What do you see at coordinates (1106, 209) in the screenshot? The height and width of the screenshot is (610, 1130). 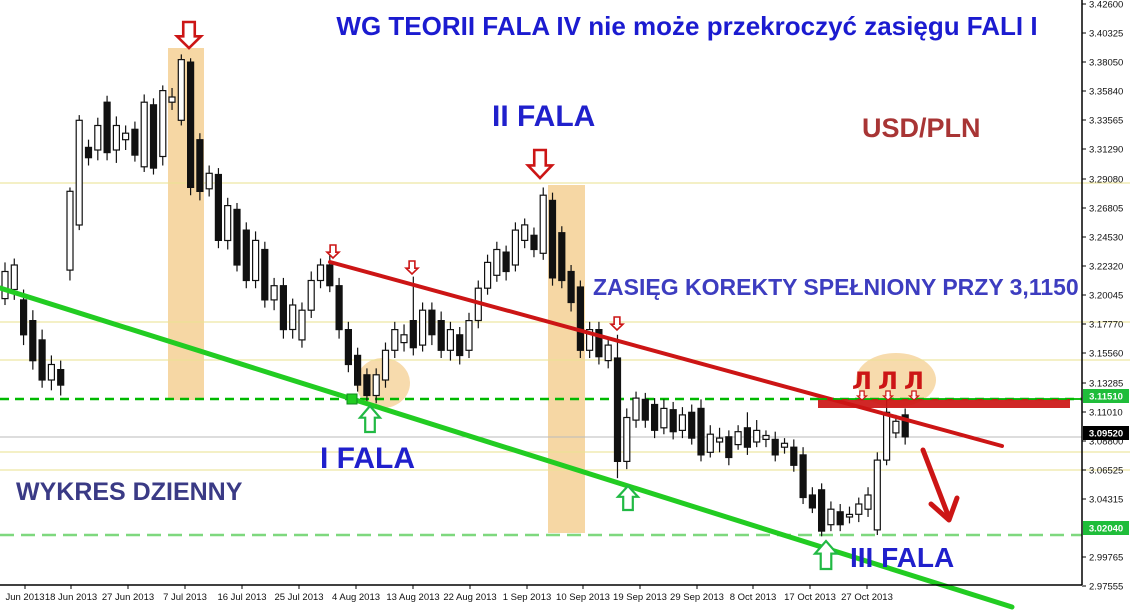 I see `y-tick-label: 3.26805` at bounding box center [1106, 209].